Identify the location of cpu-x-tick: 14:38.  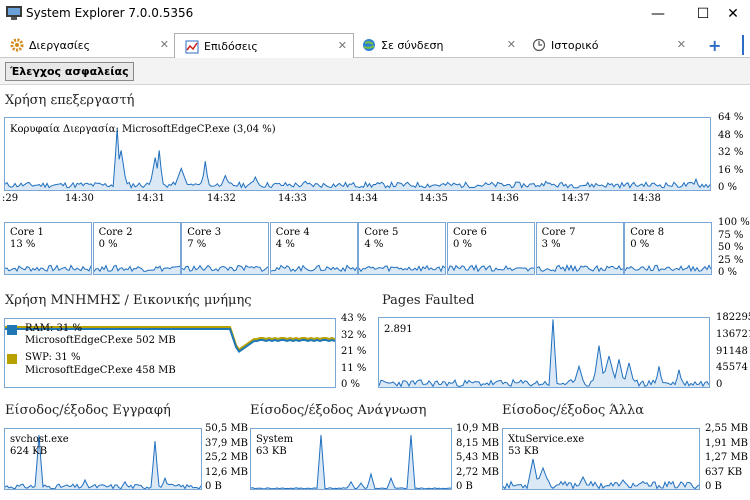
(646, 198).